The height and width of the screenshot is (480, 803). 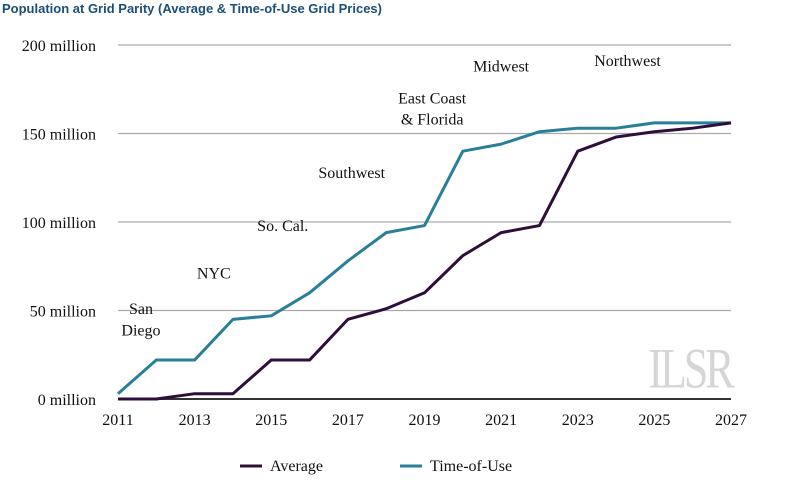 I want to click on region-annotation: Midwest, so click(x=501, y=67).